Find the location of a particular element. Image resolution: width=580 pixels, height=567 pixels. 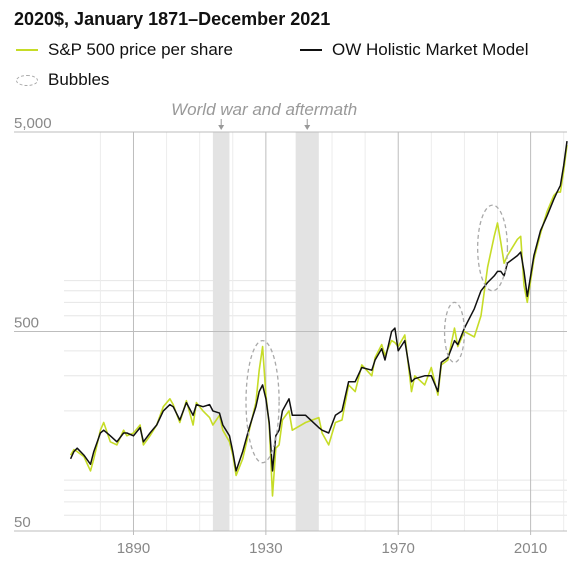

y-tick-label: 500 is located at coordinates (26, 323).